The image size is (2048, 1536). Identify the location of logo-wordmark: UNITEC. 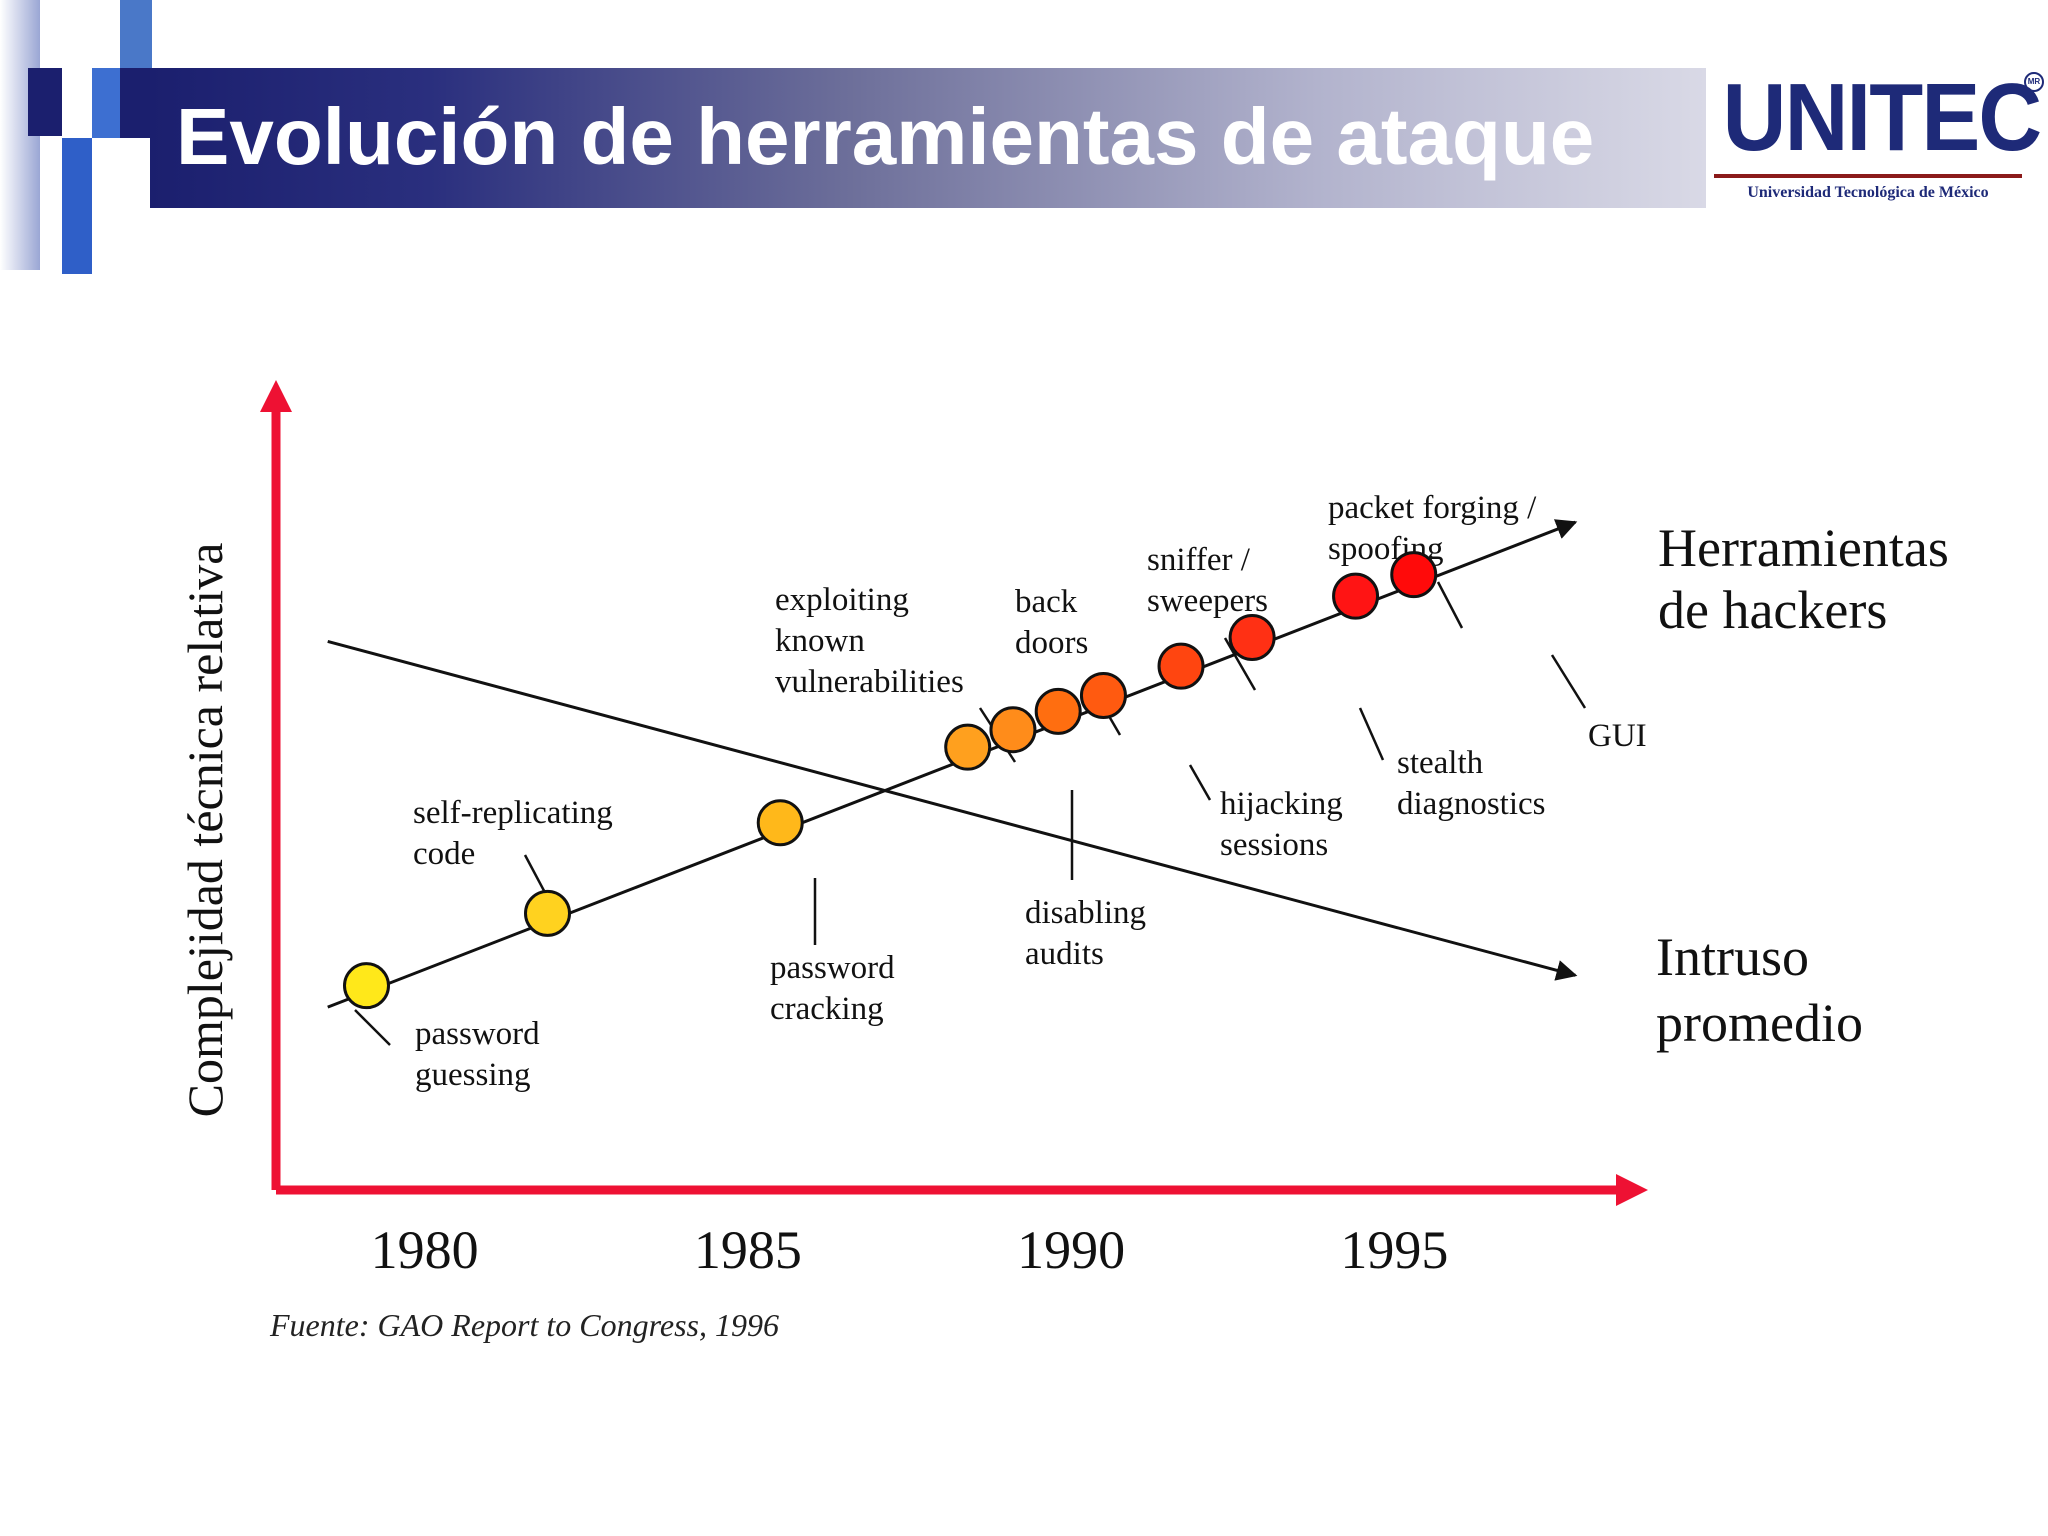
(1882, 117).